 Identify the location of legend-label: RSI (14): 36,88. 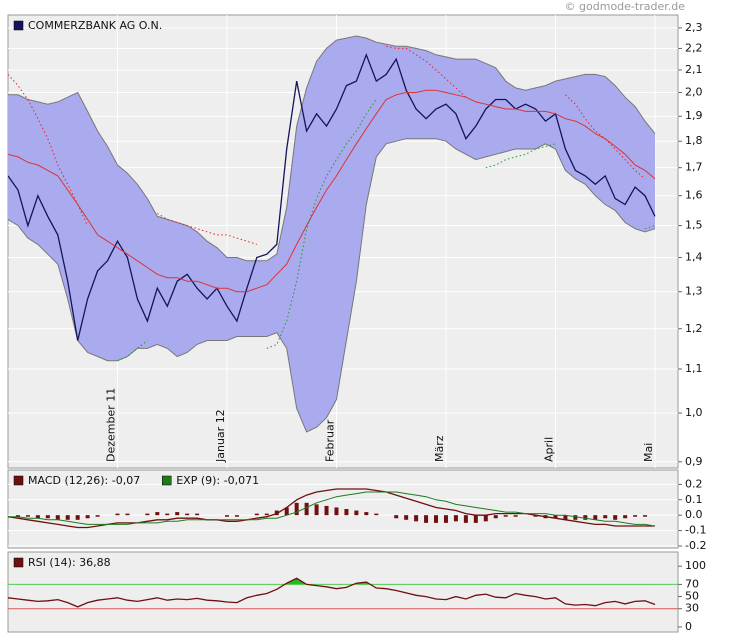
(69, 562).